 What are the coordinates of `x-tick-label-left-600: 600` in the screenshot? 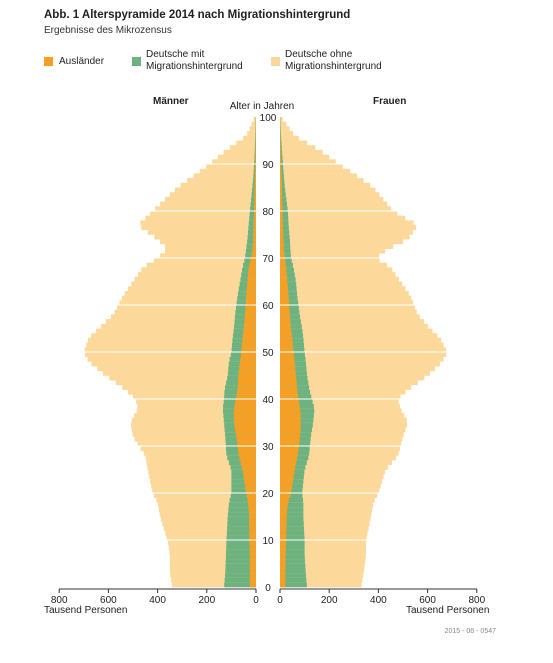 It's located at (108, 600).